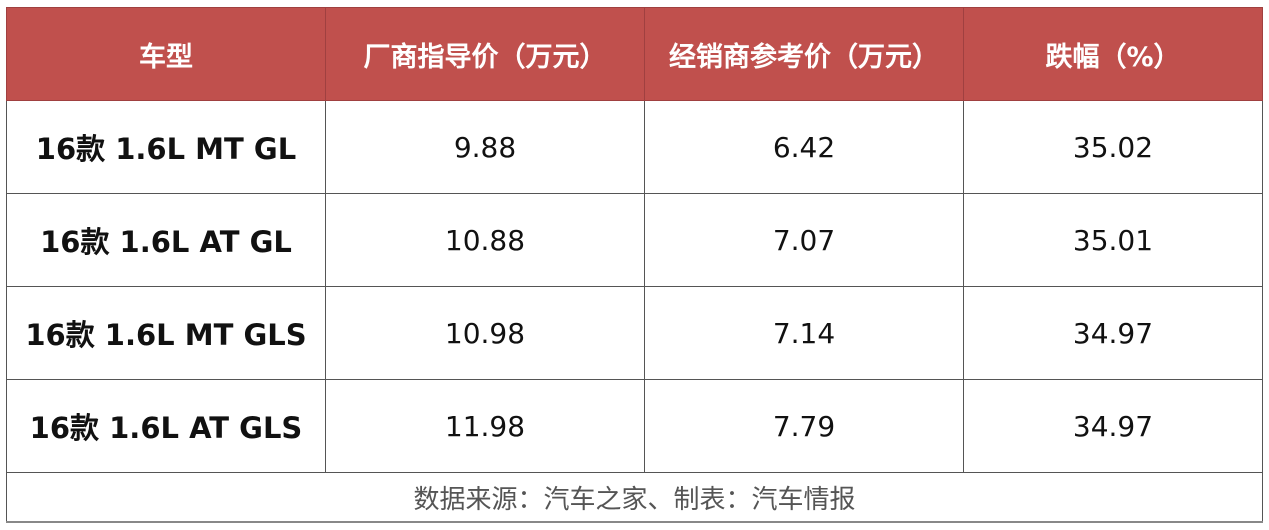  What do you see at coordinates (804, 147) in the screenshot?
I see `dealer-price-cell: 6.42` at bounding box center [804, 147].